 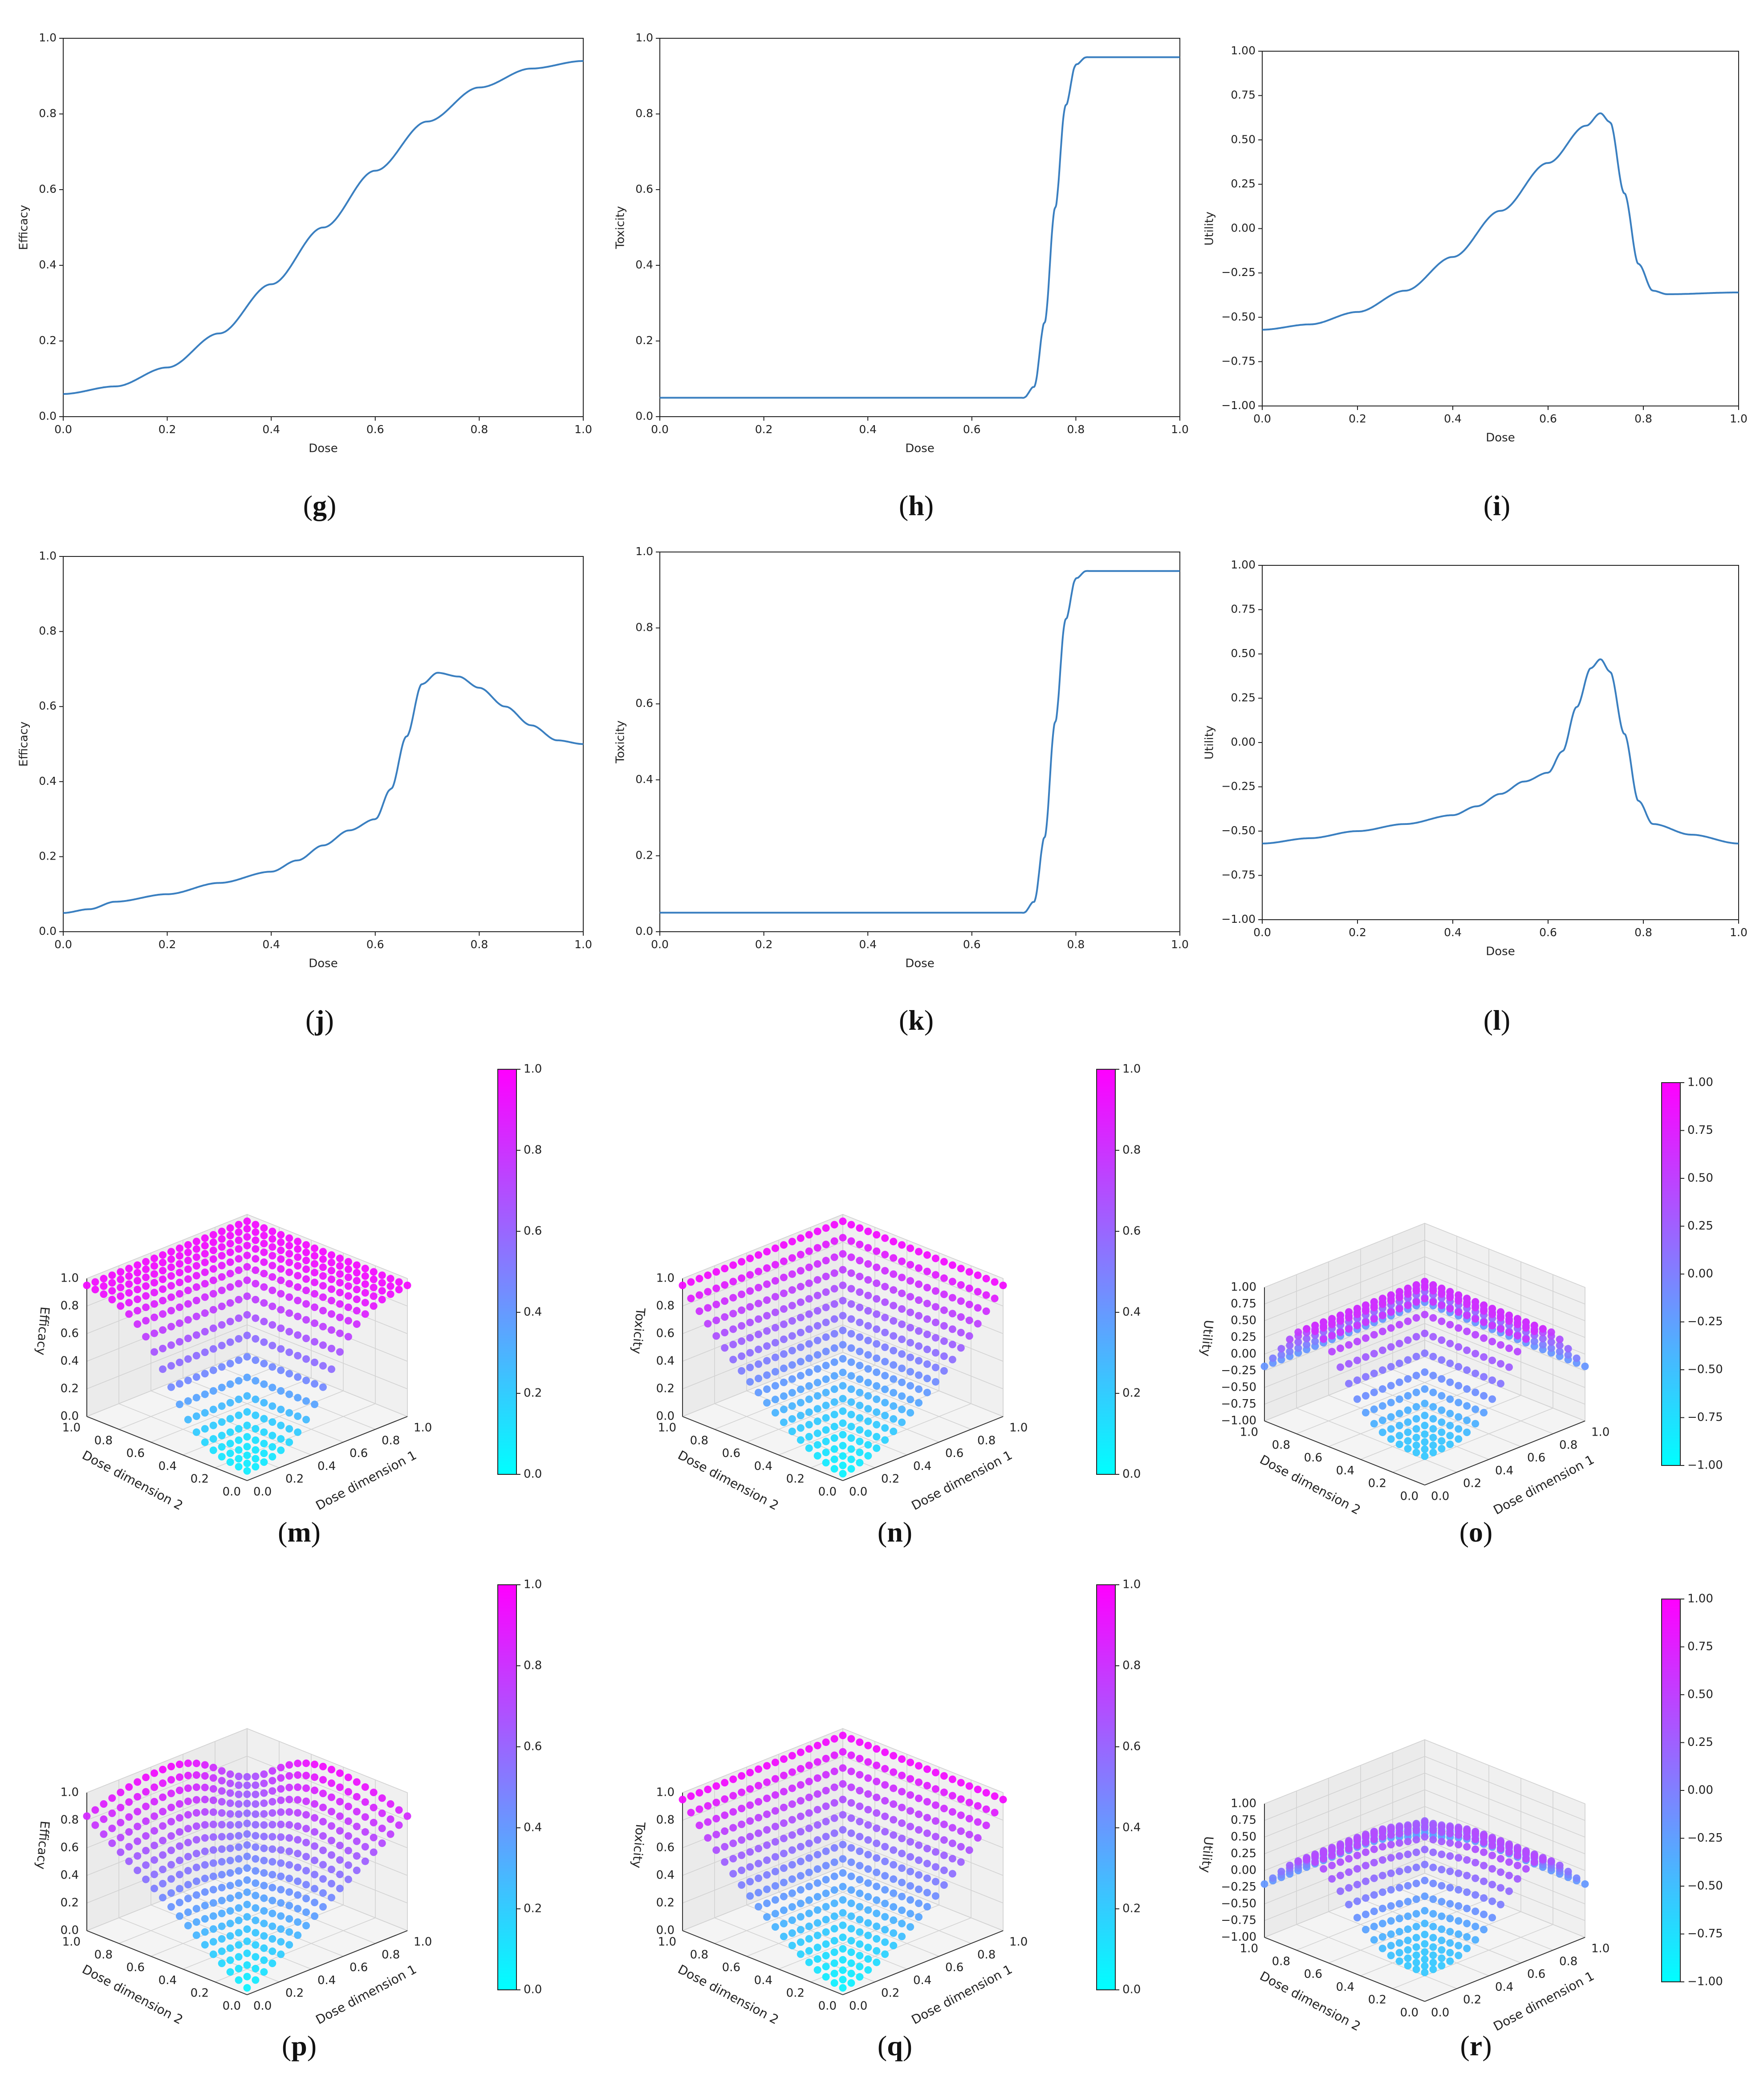 What do you see at coordinates (1238, 1370) in the screenshot?
I see `z-tick-label: −0.25` at bounding box center [1238, 1370].